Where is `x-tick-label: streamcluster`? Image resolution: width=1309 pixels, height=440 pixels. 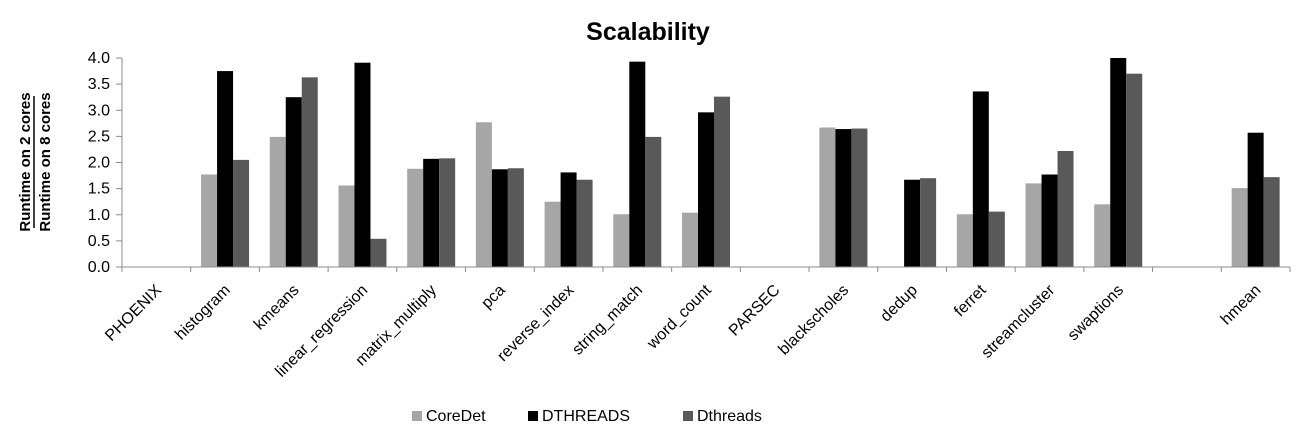 x-tick-label: streamcluster is located at coordinates (1018, 321).